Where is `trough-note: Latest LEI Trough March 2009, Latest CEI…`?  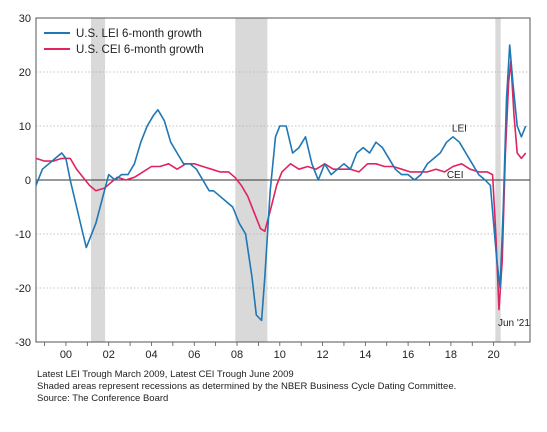
trough-note: Latest LEI Trough March 2009, Latest CEI… is located at coordinates (165, 374).